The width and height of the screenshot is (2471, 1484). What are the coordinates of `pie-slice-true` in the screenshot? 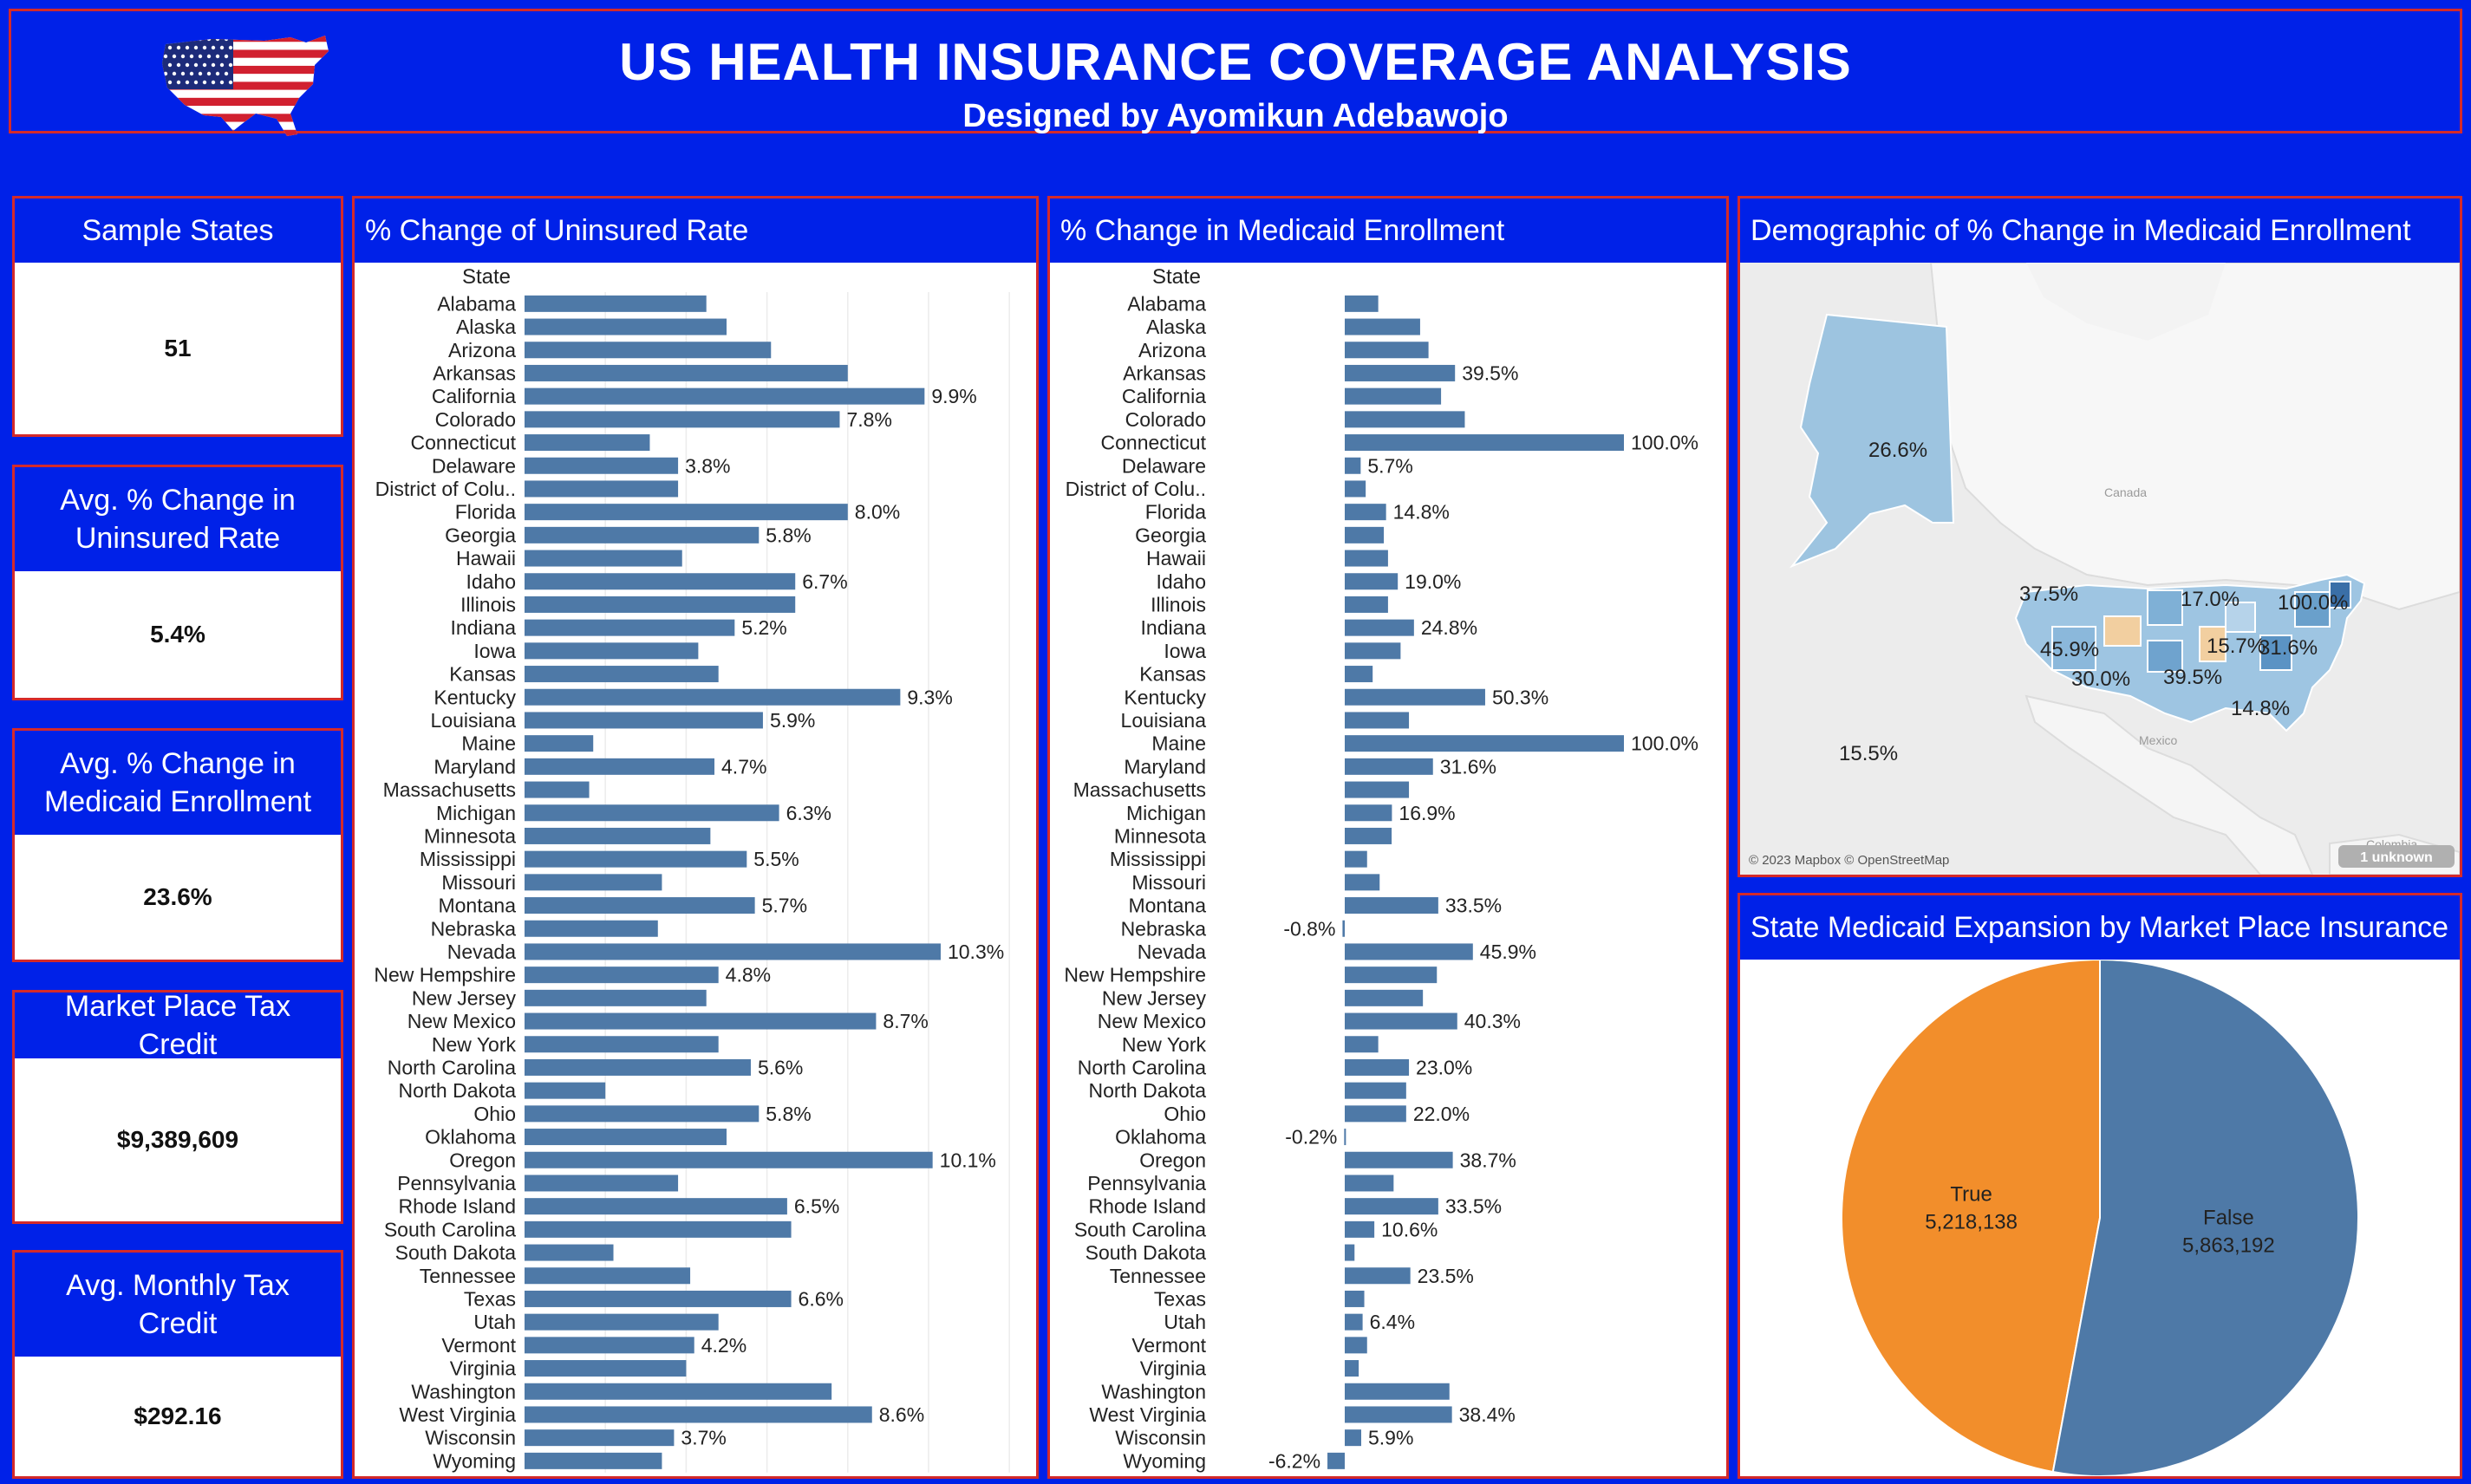 It's located at (1971, 1216).